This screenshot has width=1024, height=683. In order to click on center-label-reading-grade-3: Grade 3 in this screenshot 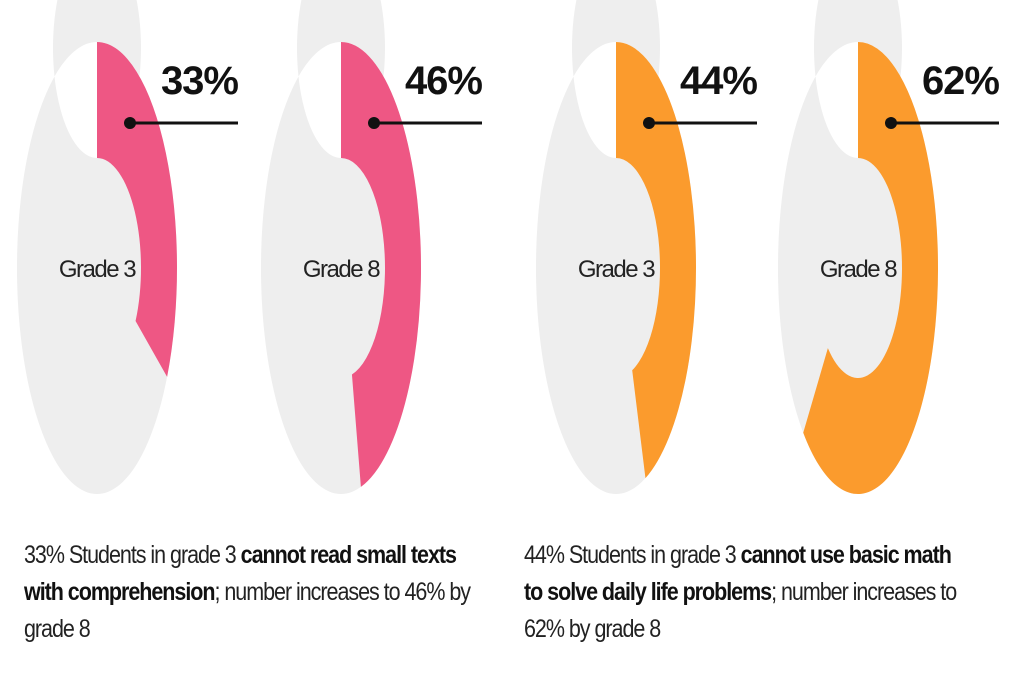, I will do `click(97, 269)`.